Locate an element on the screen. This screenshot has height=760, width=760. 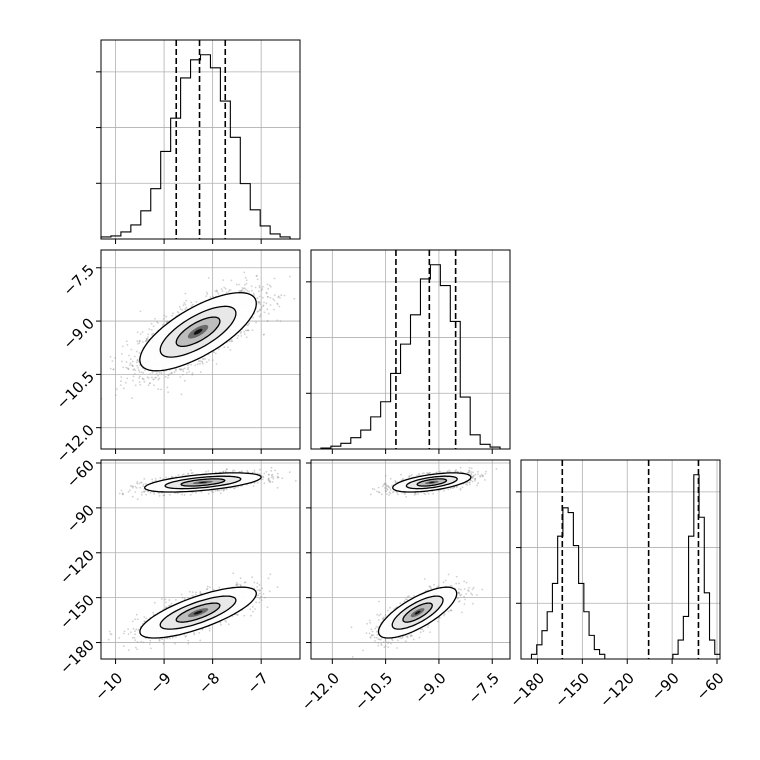
scatter-panel-0: −12.0−10.5−9.0−7.5 is located at coordinates (177, 357).